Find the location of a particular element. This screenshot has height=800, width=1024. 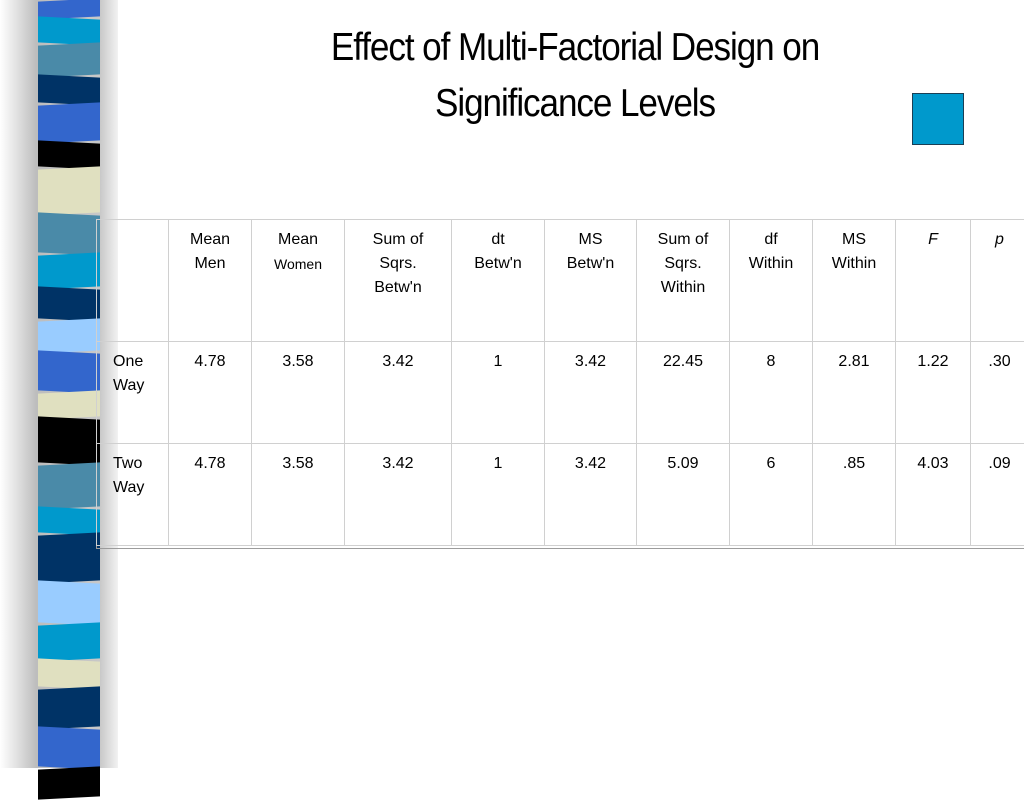

header-corner-cell is located at coordinates (133, 281).